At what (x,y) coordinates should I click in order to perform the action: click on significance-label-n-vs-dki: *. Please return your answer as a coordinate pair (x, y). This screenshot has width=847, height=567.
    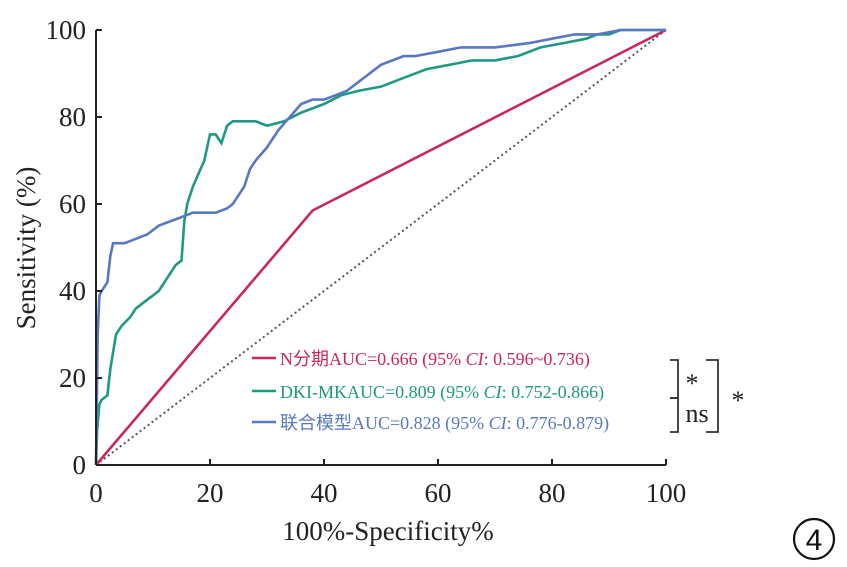
    Looking at the image, I should click on (692, 383).